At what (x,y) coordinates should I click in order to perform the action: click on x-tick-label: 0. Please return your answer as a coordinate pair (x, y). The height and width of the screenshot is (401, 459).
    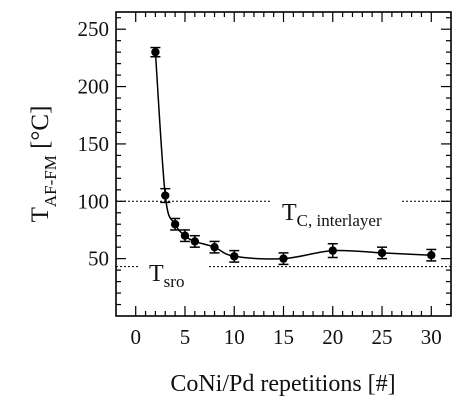
    Looking at the image, I should click on (135, 337).